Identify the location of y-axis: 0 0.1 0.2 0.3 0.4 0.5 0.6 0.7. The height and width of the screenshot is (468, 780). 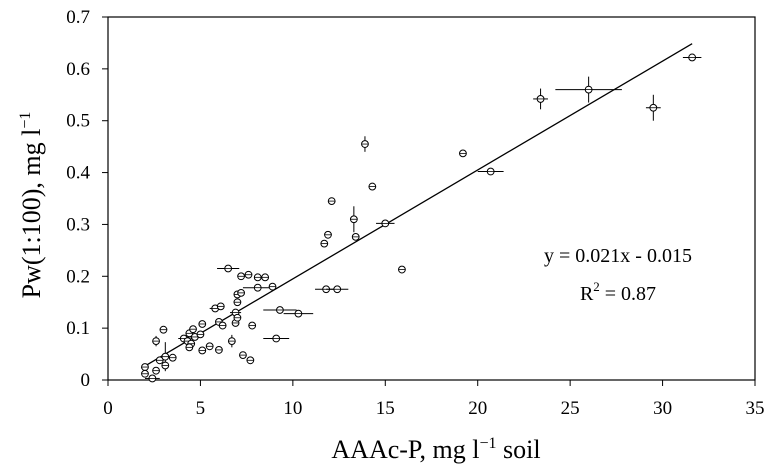
(87, 199).